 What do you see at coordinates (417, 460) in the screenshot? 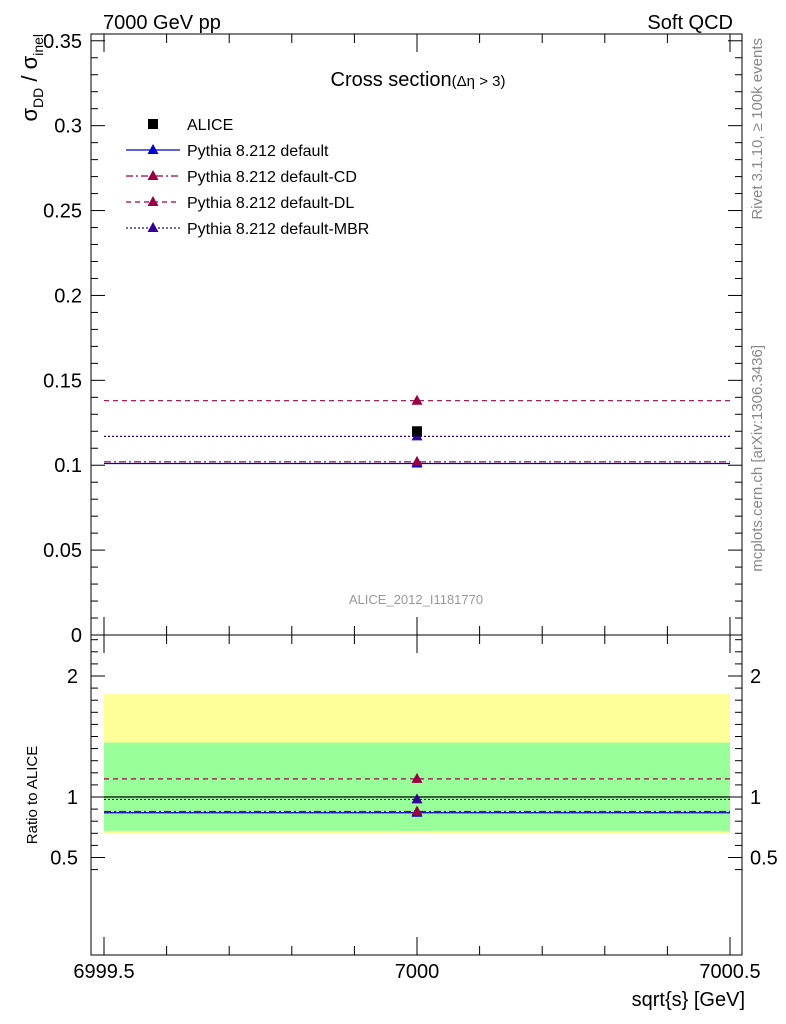
I see `series-2-marker` at bounding box center [417, 460].